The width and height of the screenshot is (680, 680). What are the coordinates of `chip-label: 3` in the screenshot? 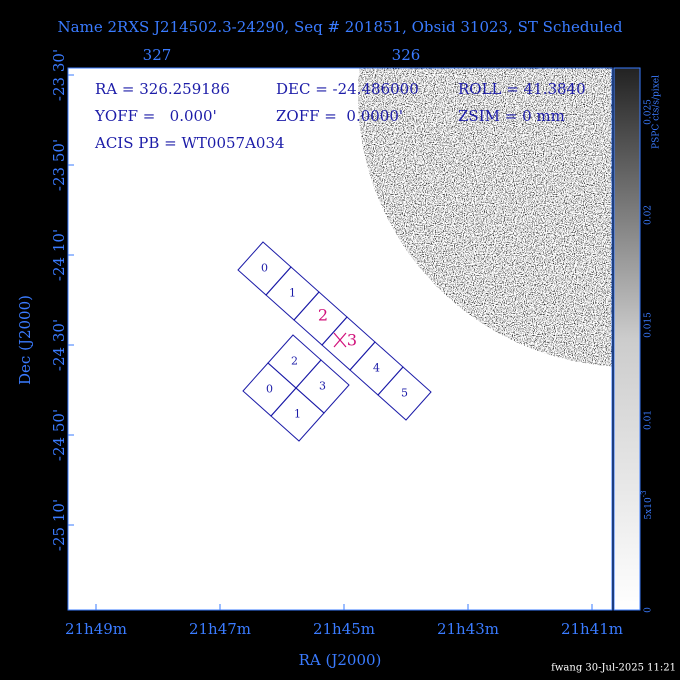 It's located at (322, 386).